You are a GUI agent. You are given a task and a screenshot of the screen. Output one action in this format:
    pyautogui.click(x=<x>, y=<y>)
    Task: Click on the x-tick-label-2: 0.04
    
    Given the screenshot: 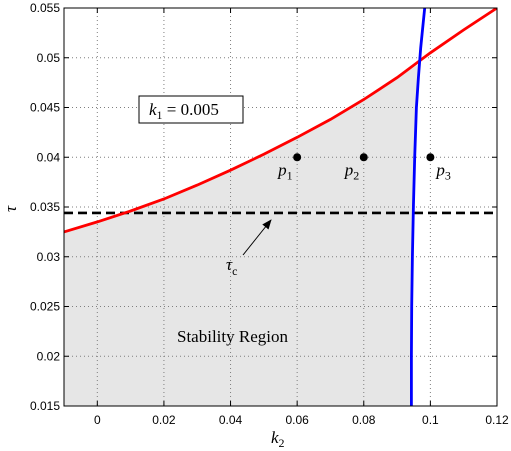 What is the action you would take?
    pyautogui.click(x=231, y=420)
    